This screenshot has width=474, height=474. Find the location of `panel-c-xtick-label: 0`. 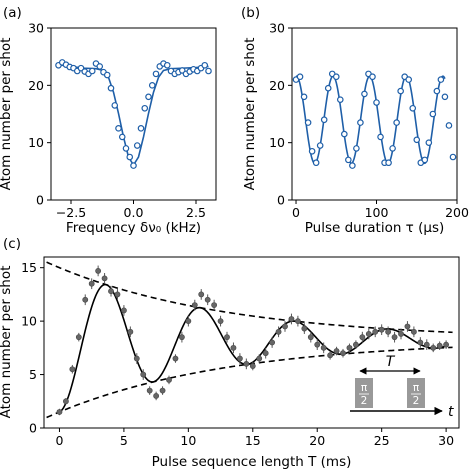

panel-c-xtick-label: 0 is located at coordinates (59, 440).